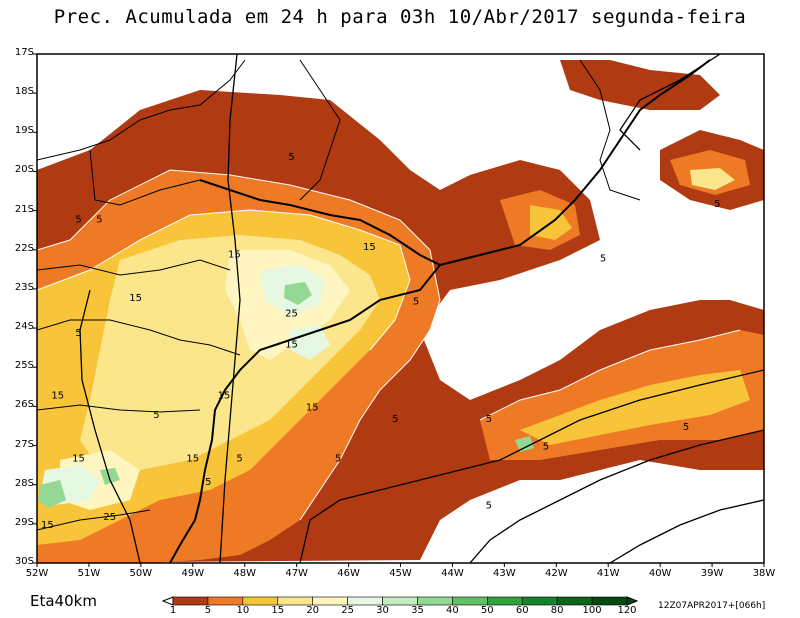  Describe the element at coordinates (24, 522) in the screenshot. I see `lat-label: 29S` at that location.